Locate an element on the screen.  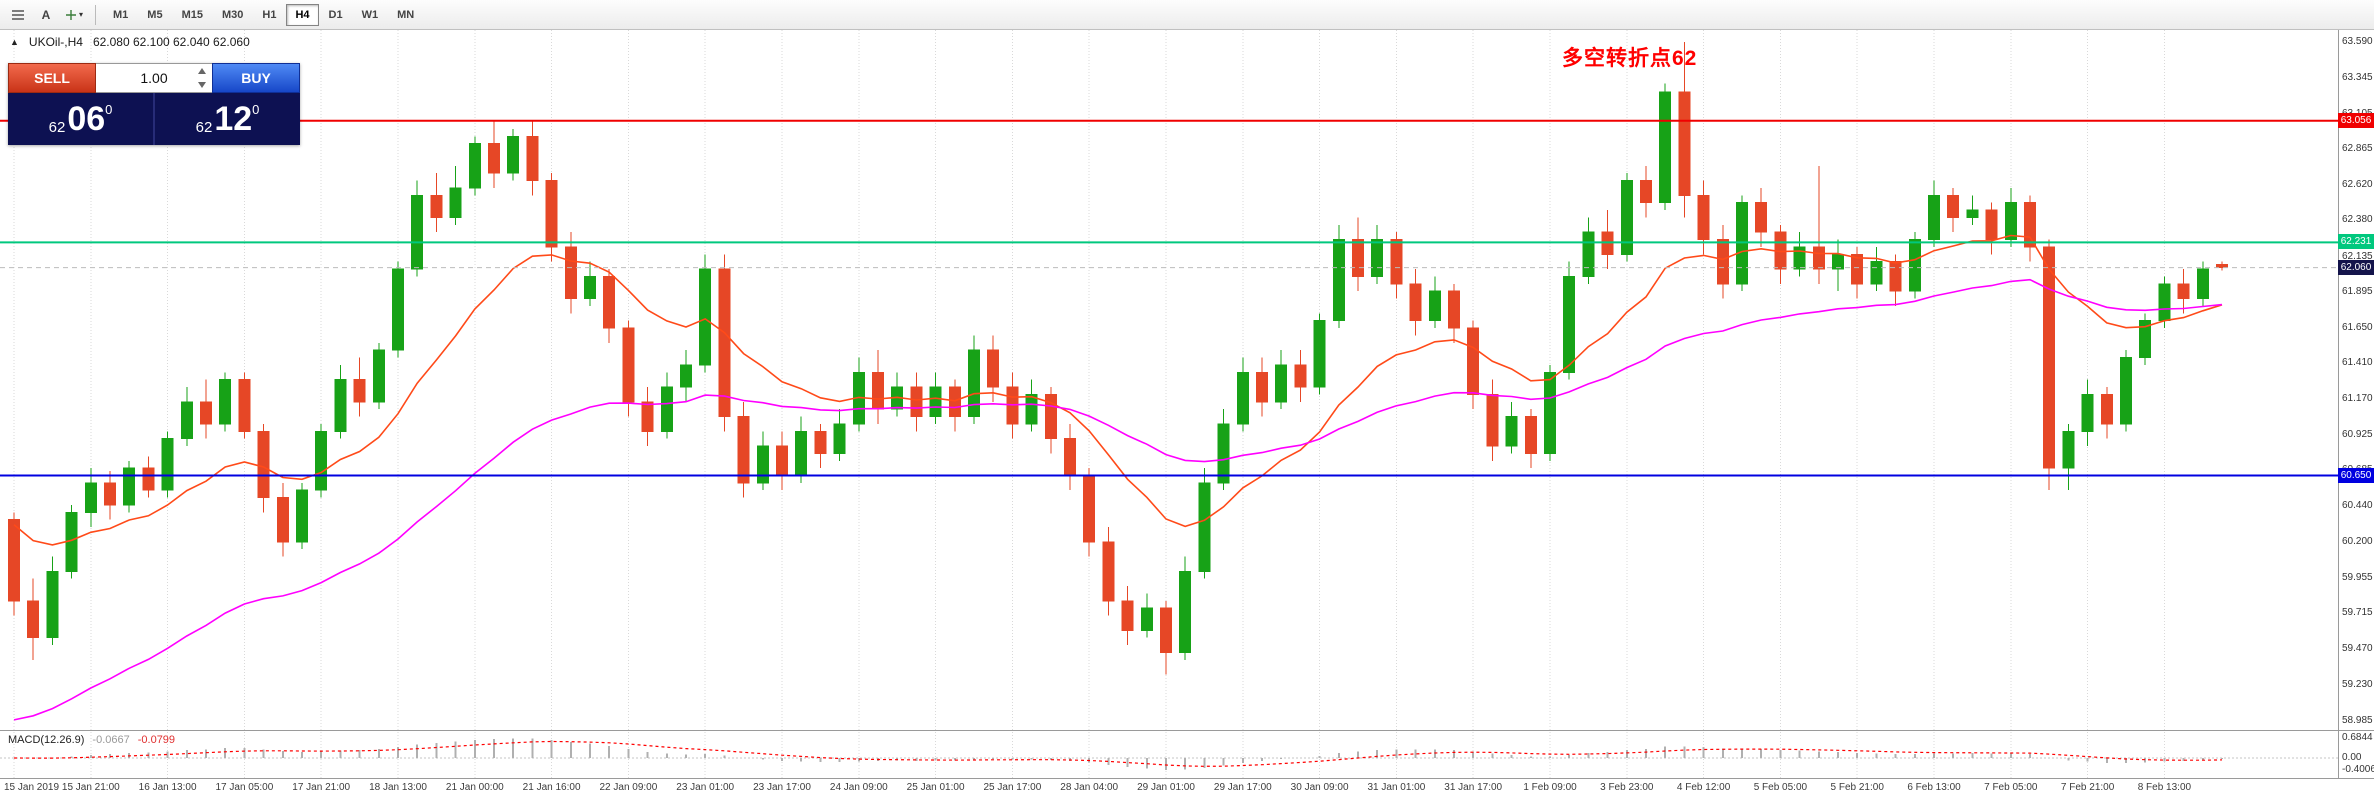
price-axis-label: 61.650 is located at coordinates (2357, 328).